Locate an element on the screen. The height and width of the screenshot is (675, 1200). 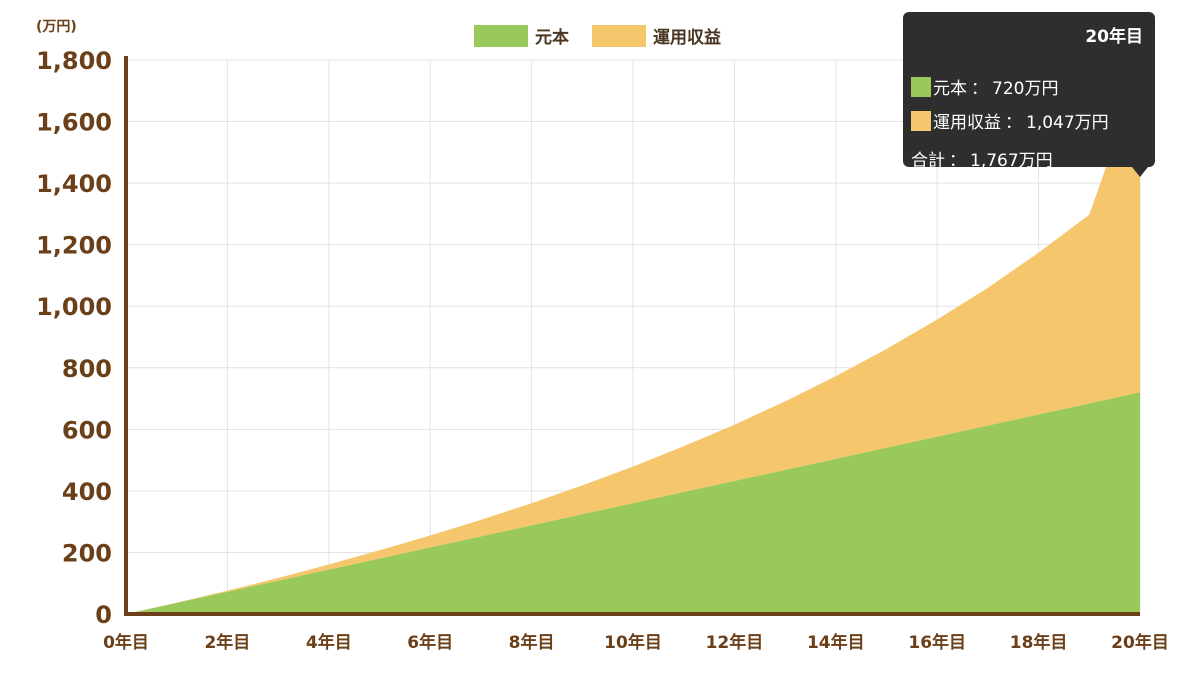
legend: 元本 運用収益 is located at coordinates (597, 36).